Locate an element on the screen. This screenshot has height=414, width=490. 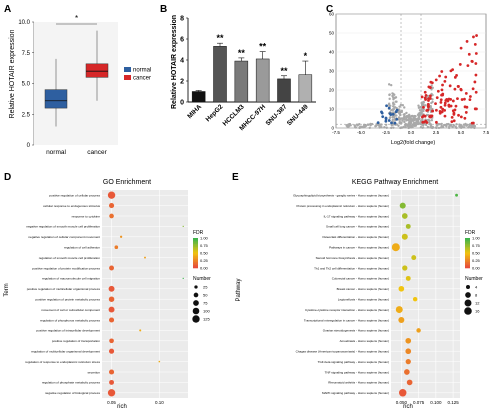
d-legend-fdr-tick: 0.25 is located at coordinates (204, 260).